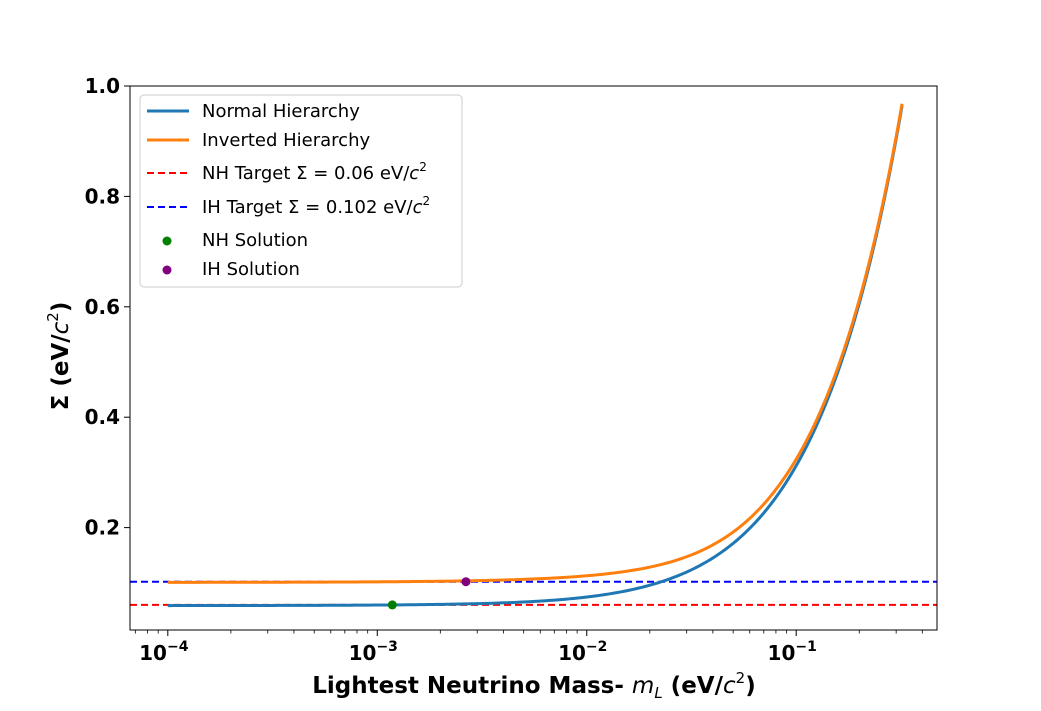 The width and height of the screenshot is (1041, 711). Describe the element at coordinates (314, 172) in the screenshot. I see `legend-label-nh-target: NH Target Σ = 0.06 eV/c2` at that location.